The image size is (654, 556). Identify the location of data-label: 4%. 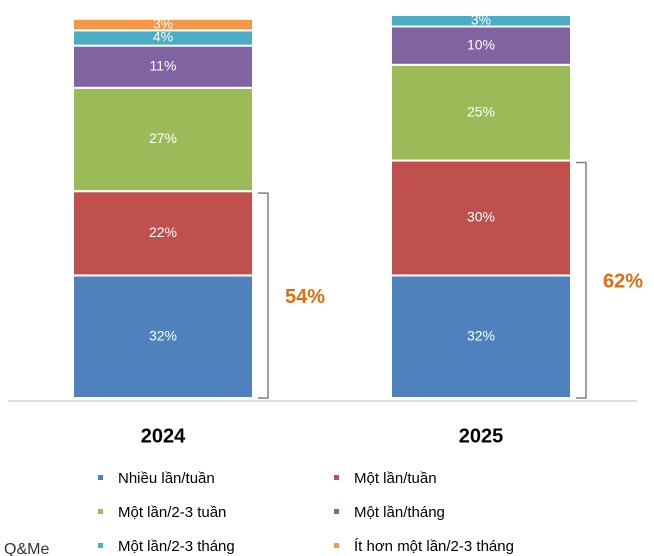
(163, 37).